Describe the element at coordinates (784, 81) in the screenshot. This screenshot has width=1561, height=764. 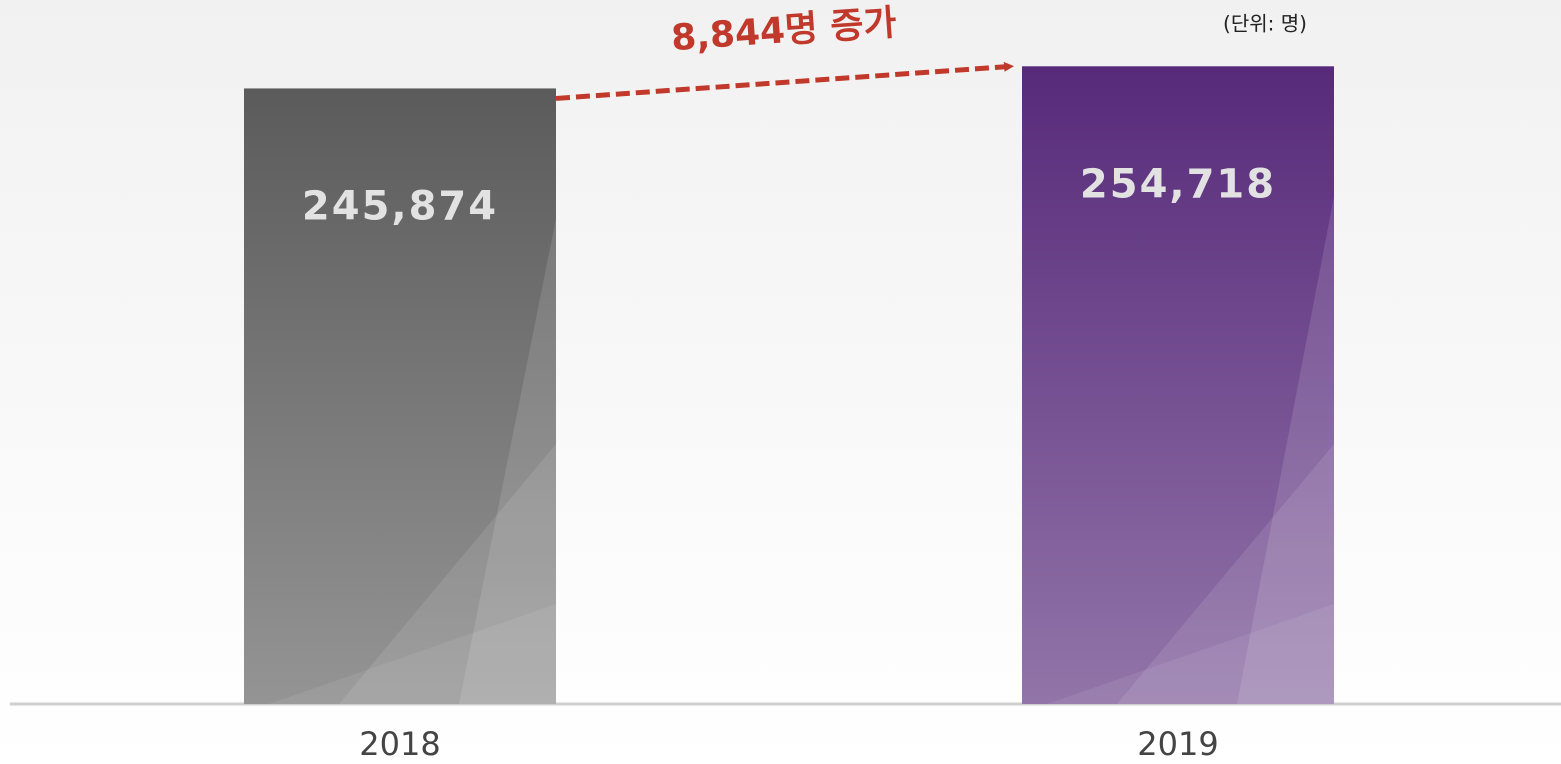
I see `arrow` at that location.